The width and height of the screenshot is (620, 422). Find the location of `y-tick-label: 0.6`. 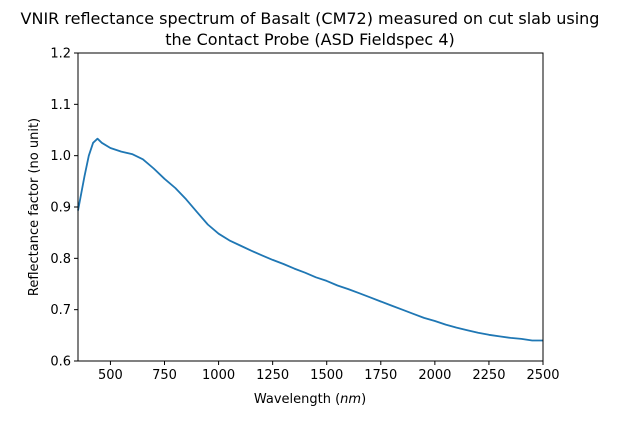

y-tick-label: 0.6 is located at coordinates (60, 362).